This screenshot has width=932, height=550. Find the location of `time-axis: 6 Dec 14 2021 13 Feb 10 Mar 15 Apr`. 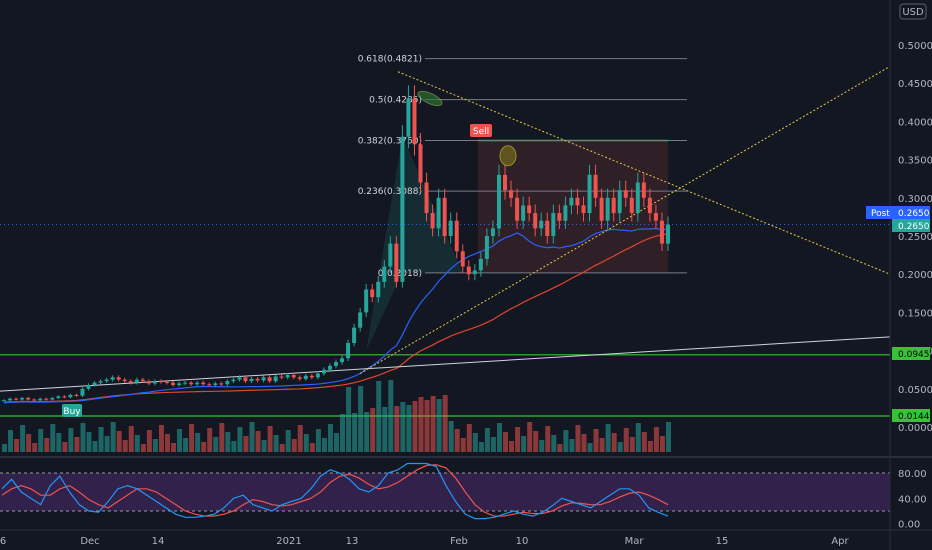

time-axis: 6 Dec 14 2021 13 Feb 10 Mar 15 Apr is located at coordinates (425, 541).